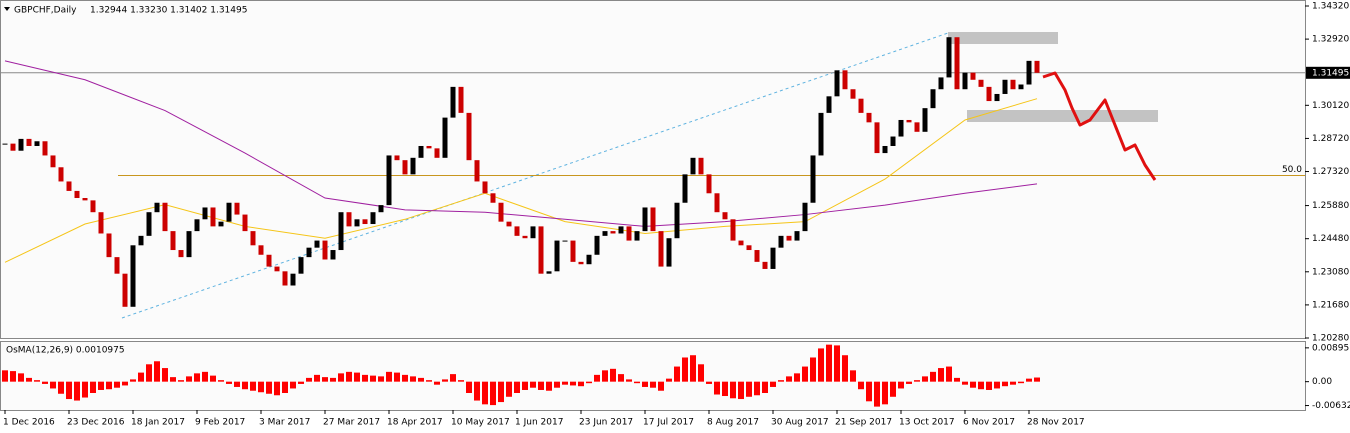 Image resolution: width=1350 pixels, height=433 pixels. I want to click on x-tick-label: 23 Jun 2017, so click(606, 423).